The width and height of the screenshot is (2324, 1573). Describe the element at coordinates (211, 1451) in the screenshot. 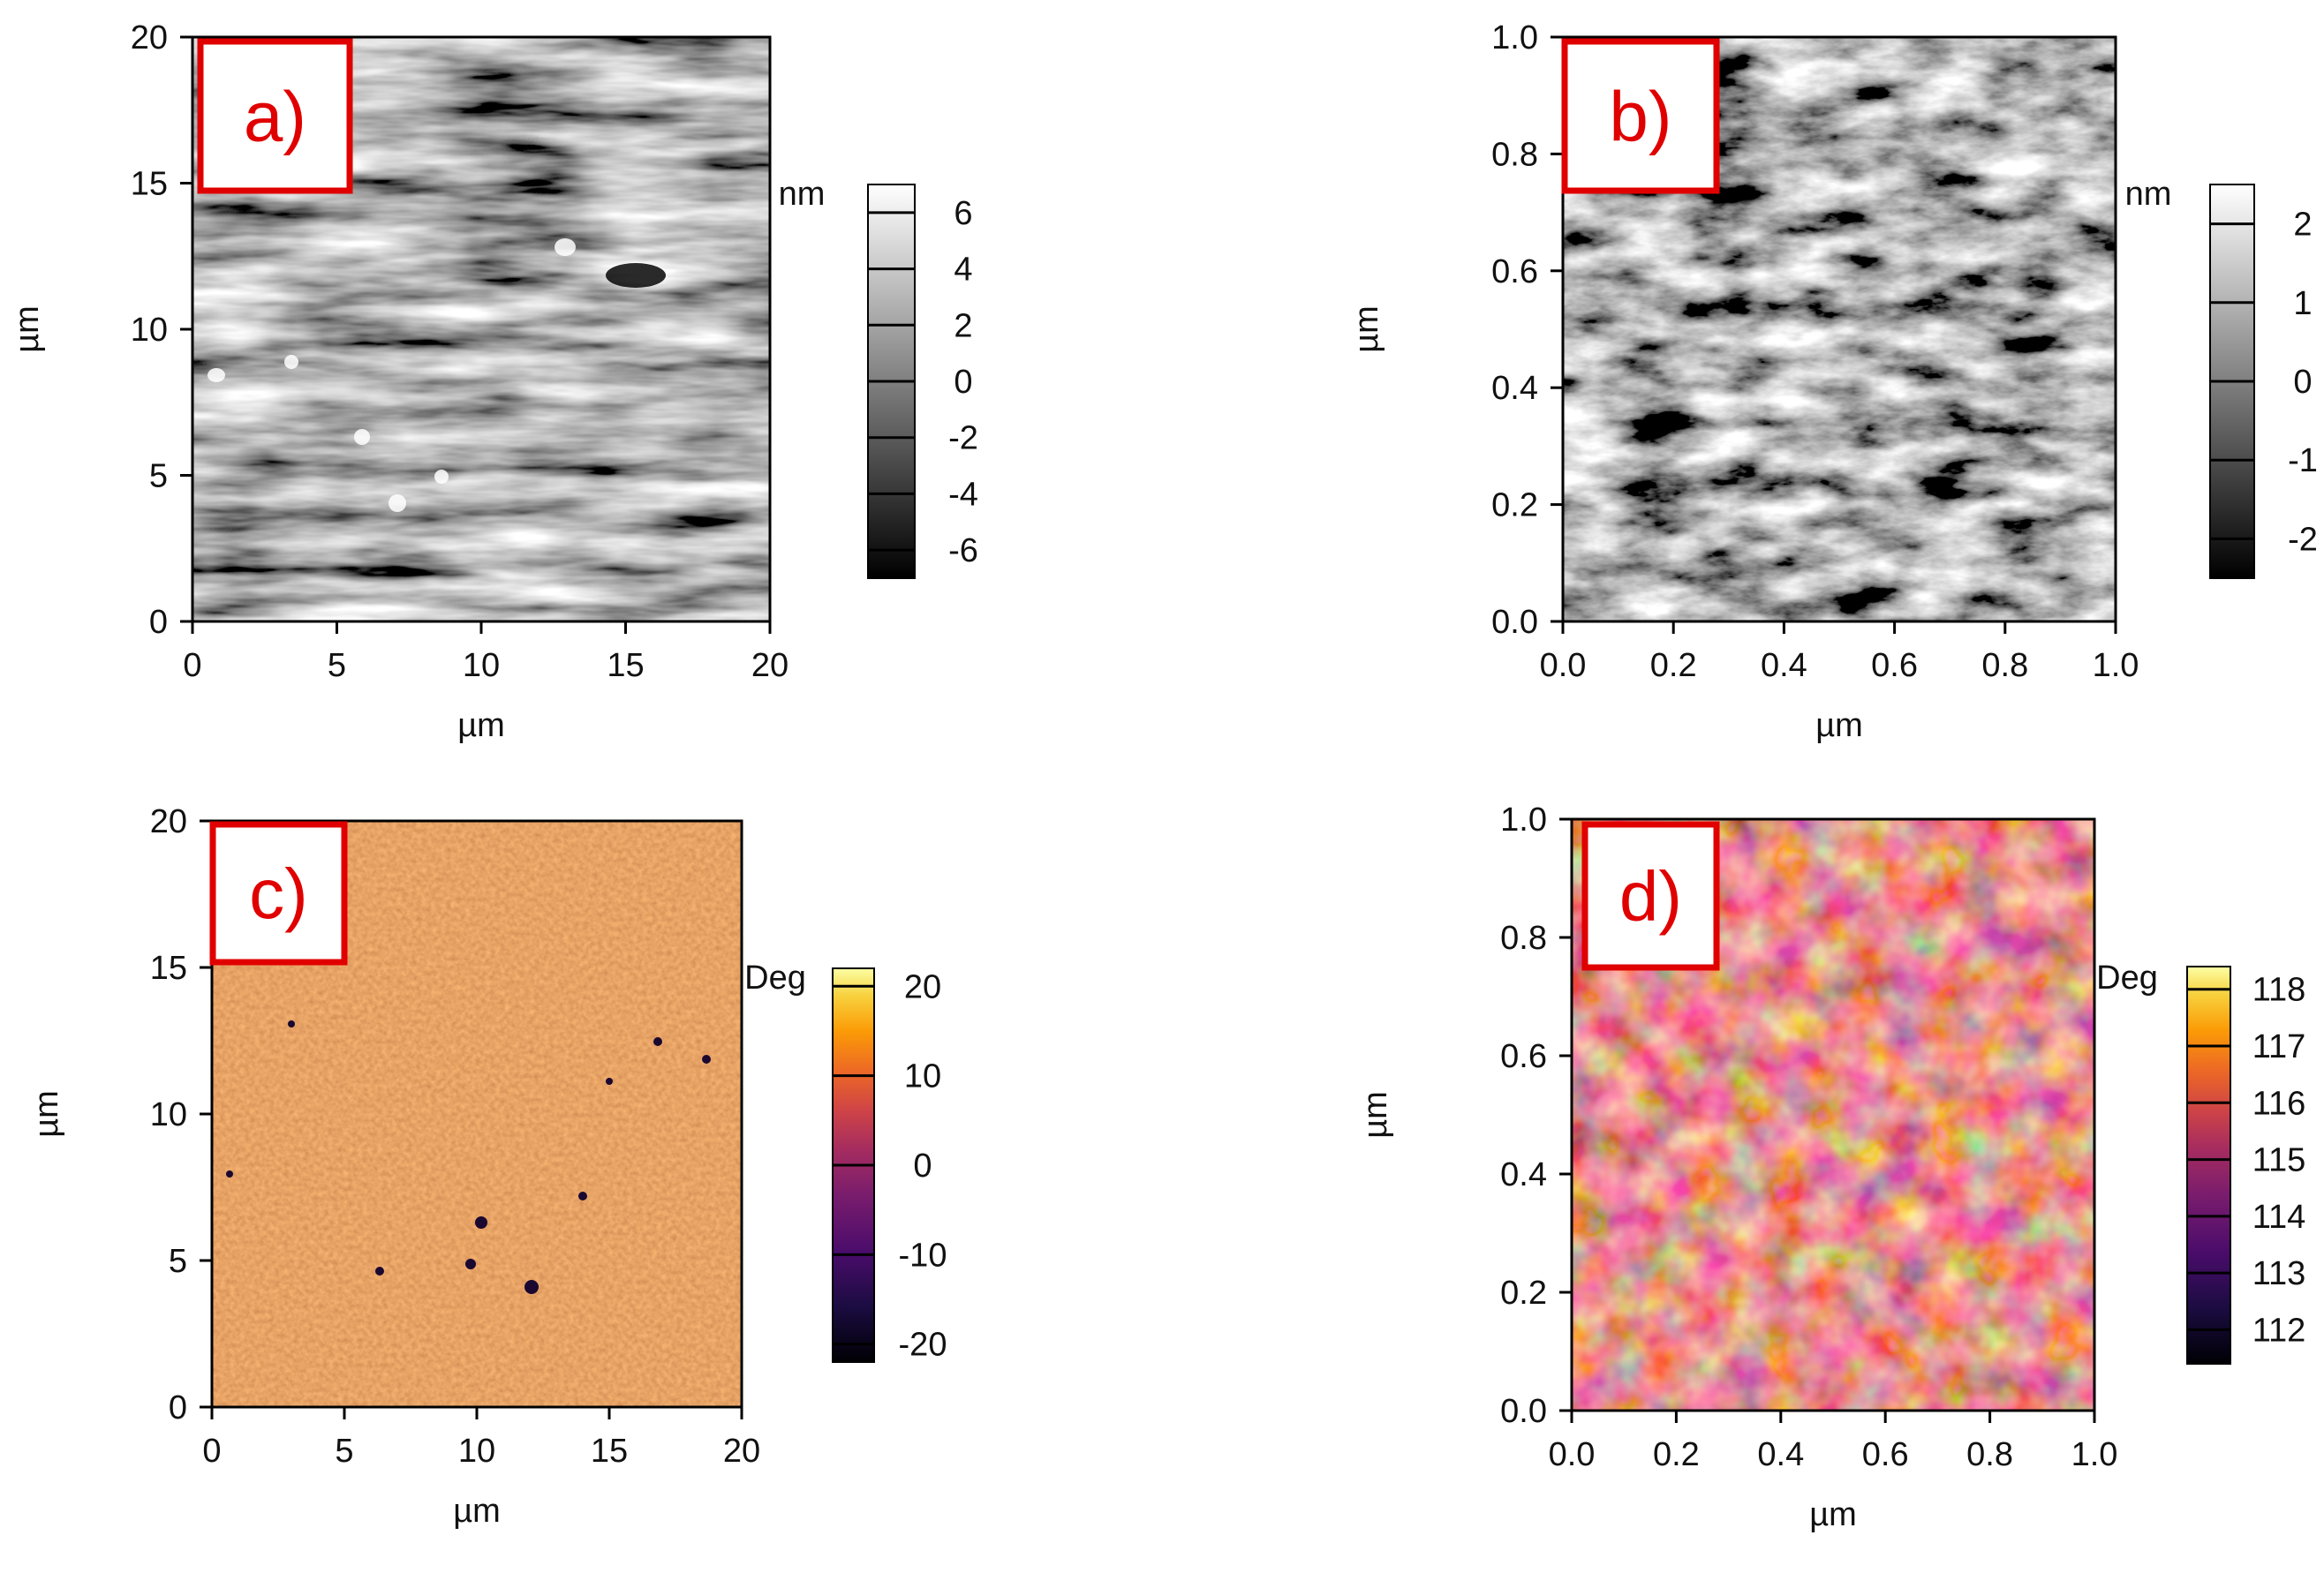

I see `x-tick-label: 0` at that location.